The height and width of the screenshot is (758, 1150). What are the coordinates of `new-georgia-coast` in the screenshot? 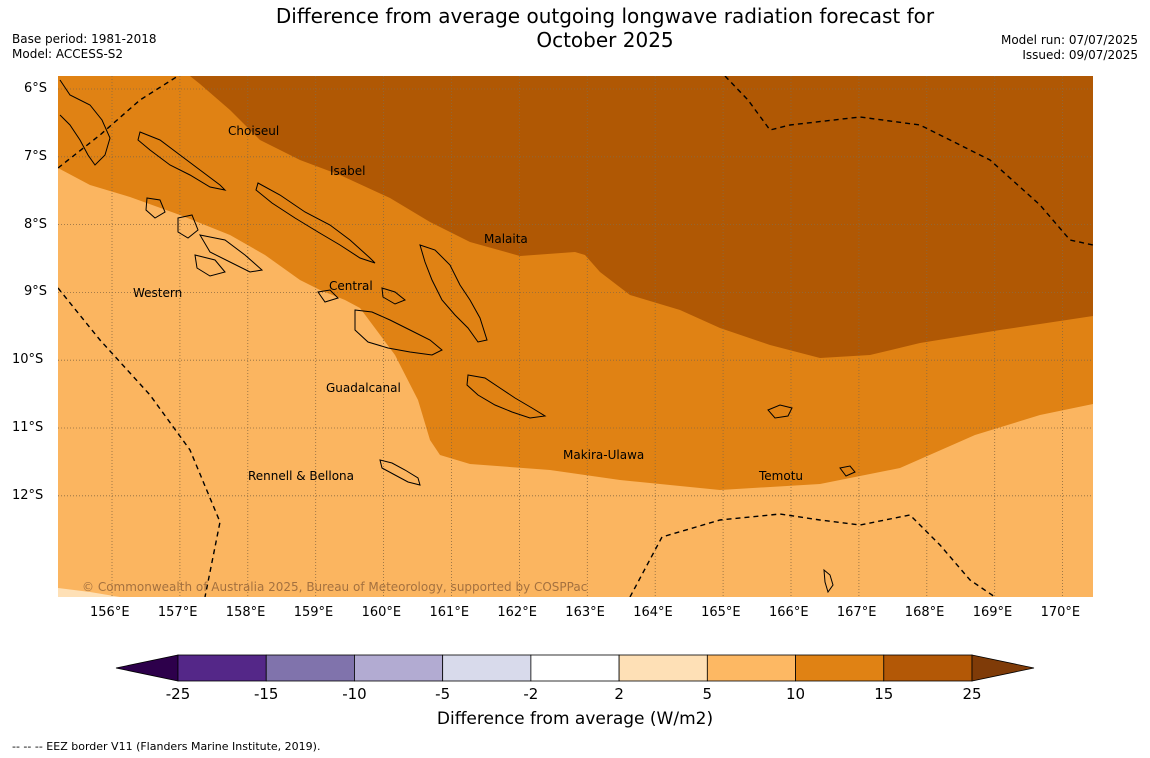 It's located at (220, 245).